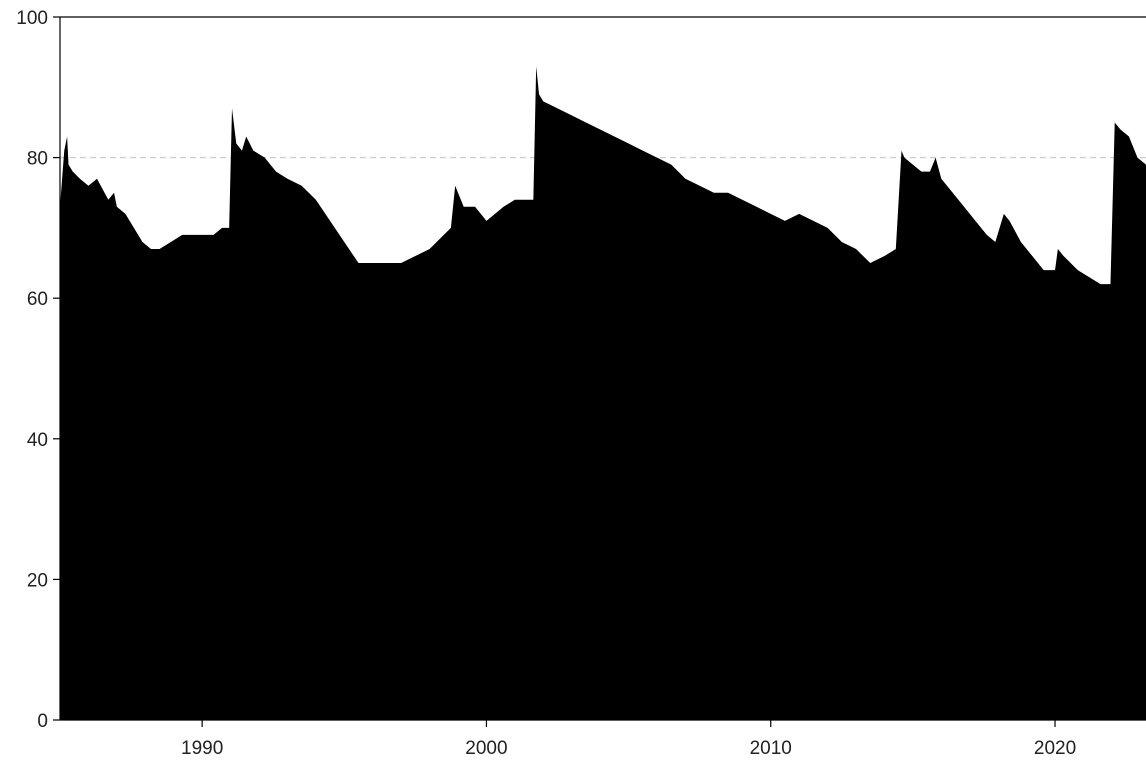  What do you see at coordinates (38, 370) in the screenshot?
I see `y-axis: 0 20 40 60 80 100` at bounding box center [38, 370].